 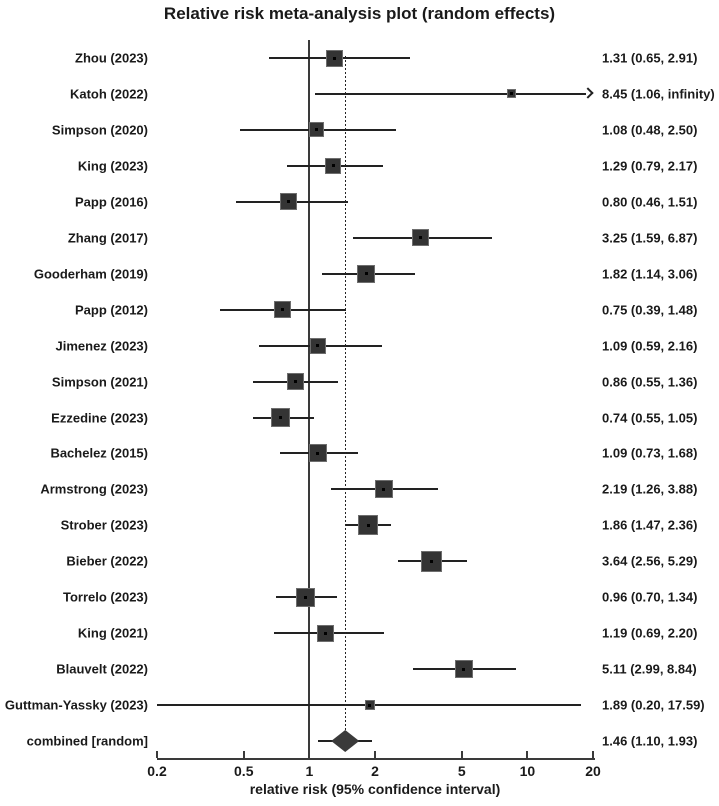 I want to click on study-label: Zhang (2017), so click(x=107, y=238).